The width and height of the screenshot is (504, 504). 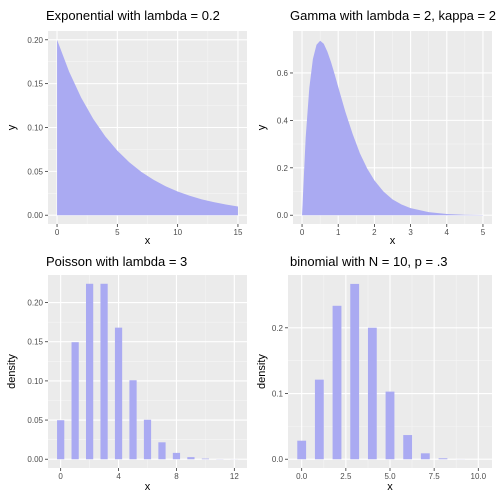 What do you see at coordinates (410, 232) in the screenshot?
I see `x-tick-label: 3` at bounding box center [410, 232].